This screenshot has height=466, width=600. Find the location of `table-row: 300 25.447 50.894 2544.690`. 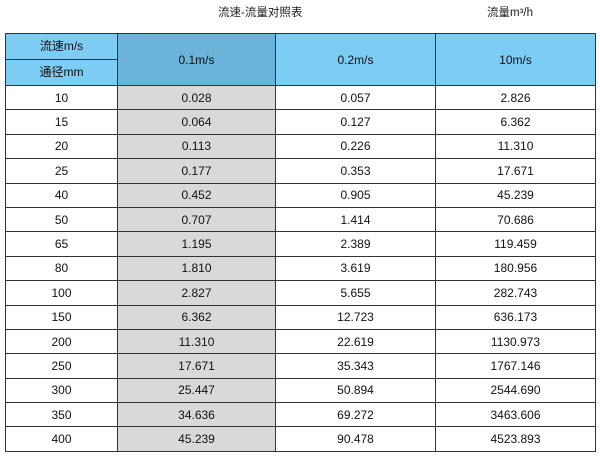

table-row: 300 25.447 50.894 2544.690 is located at coordinates (300, 390).